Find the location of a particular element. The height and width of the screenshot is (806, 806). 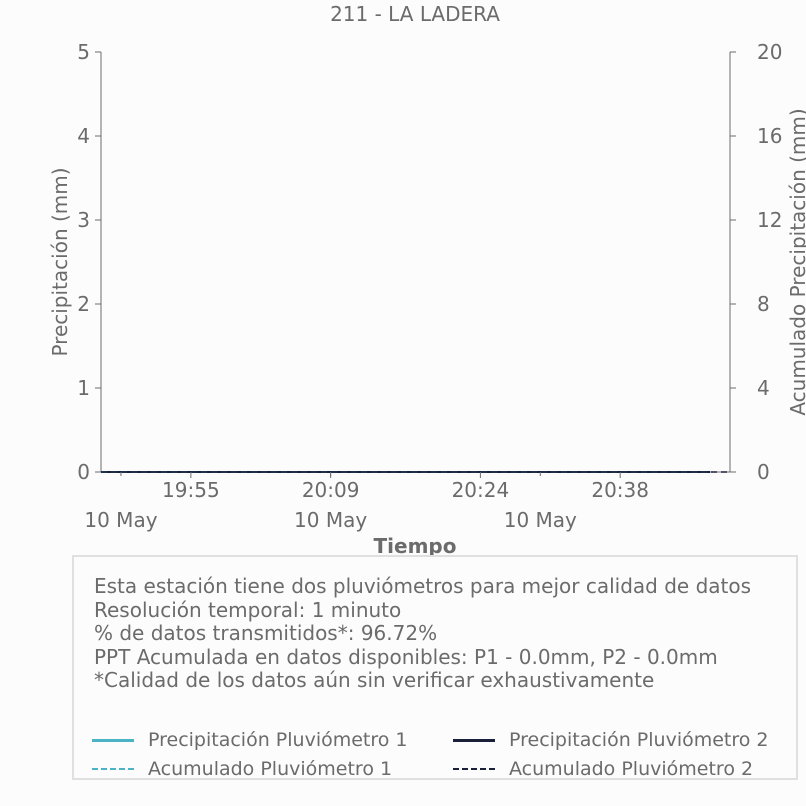

legend-item: Acumulado Pluviómetro 2 is located at coordinates (603, 769).